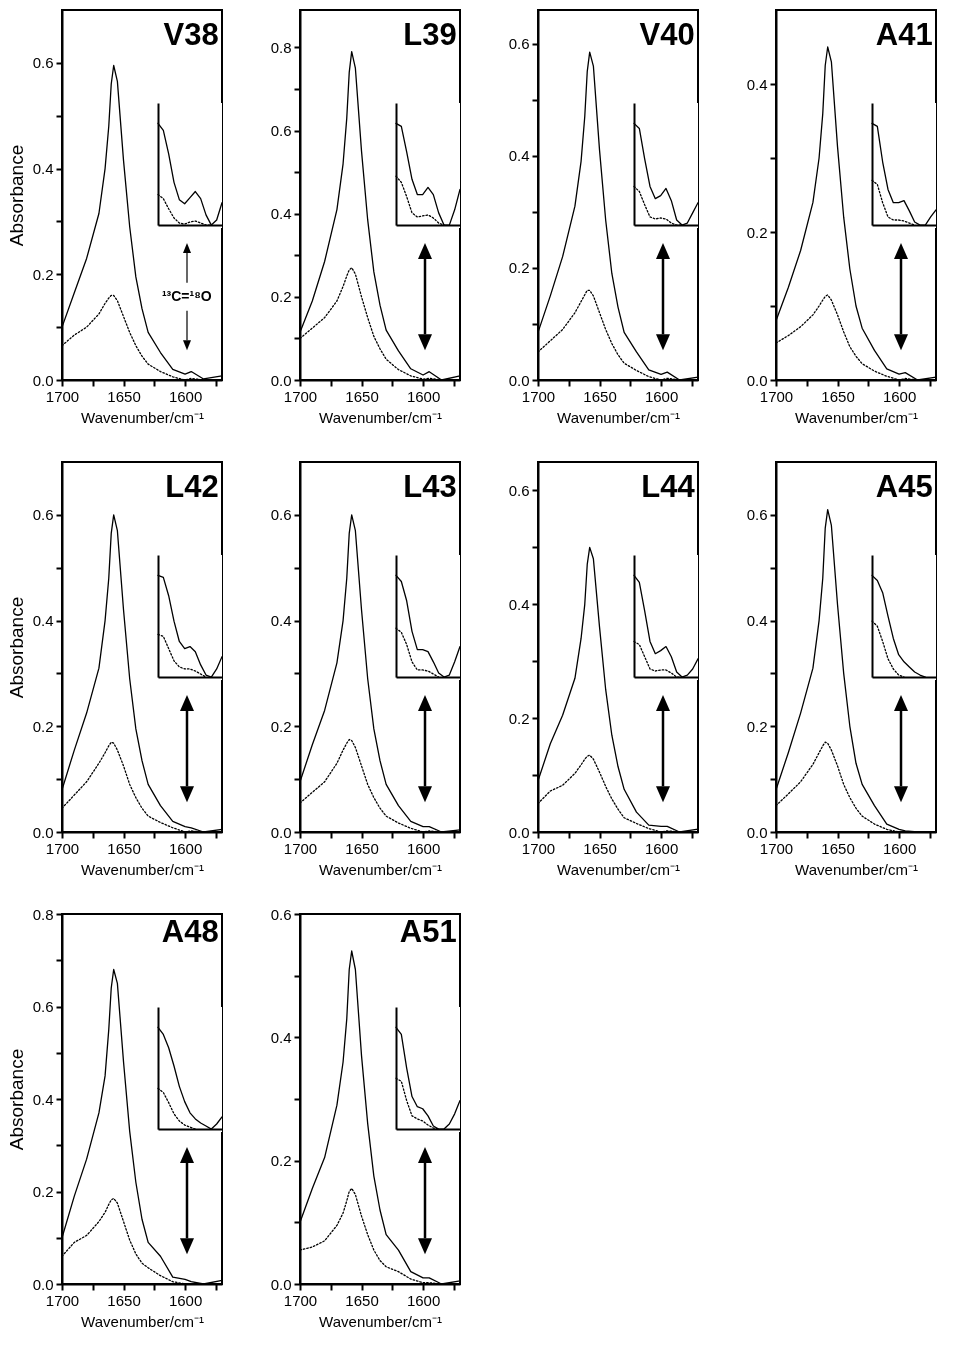 Image resolution: width=956 pixels, height=1358 pixels. Describe the element at coordinates (190, 931) in the screenshot. I see `chart-title: A48` at that location.